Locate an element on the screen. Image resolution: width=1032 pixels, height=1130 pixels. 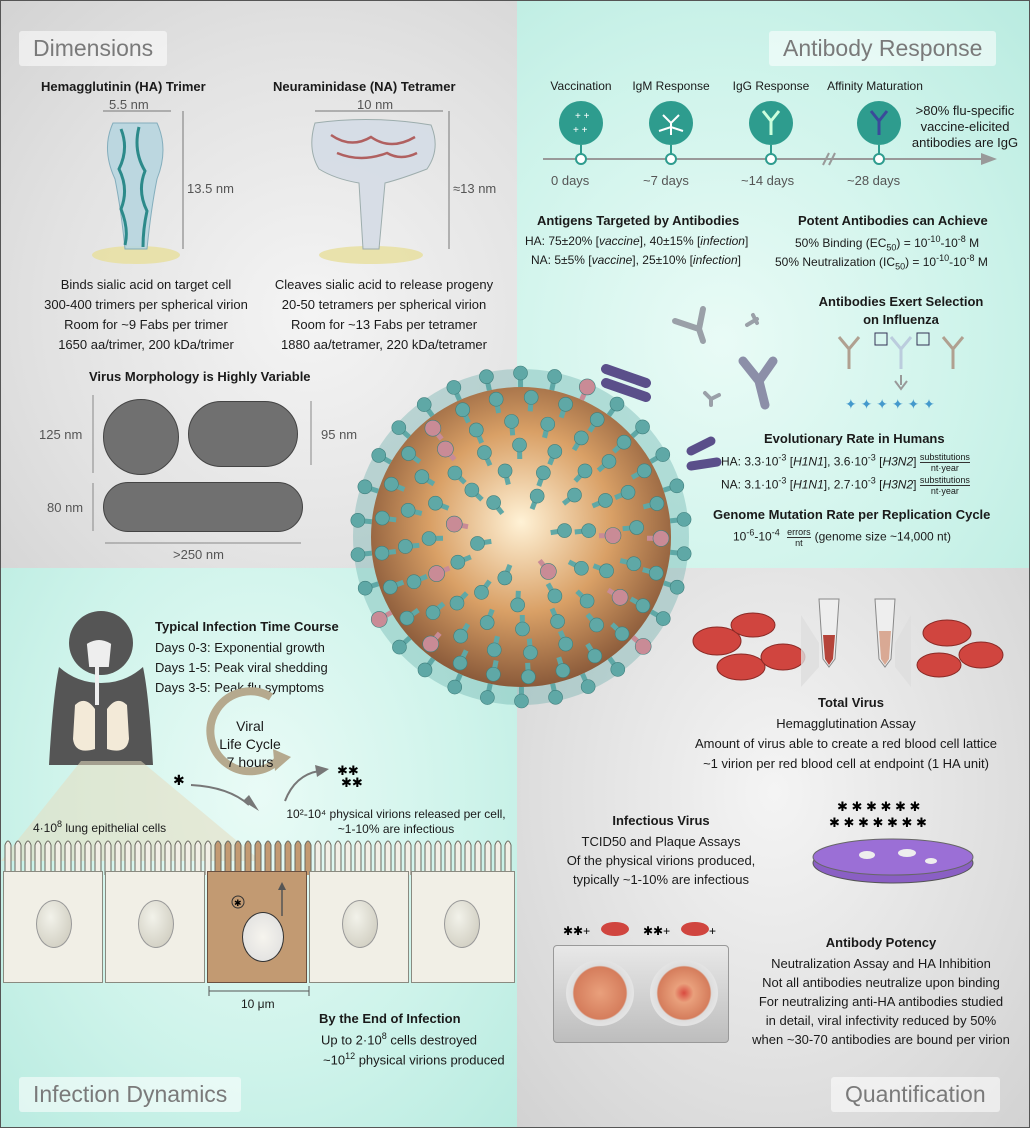
free-antibody-icons is located at coordinates (725, 358).